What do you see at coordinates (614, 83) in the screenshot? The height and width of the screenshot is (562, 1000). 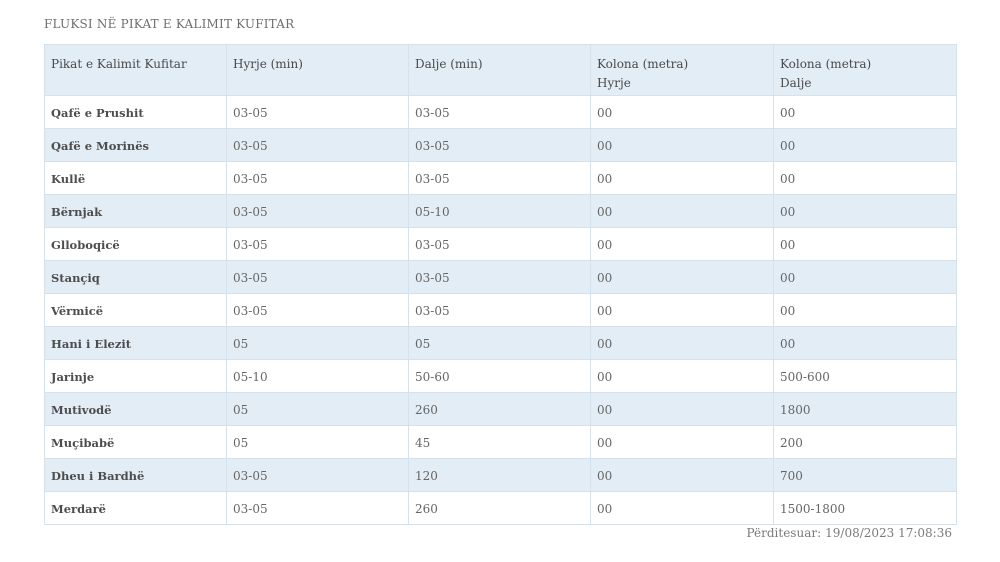 I see `header-sublabel: Hyrje` at bounding box center [614, 83].